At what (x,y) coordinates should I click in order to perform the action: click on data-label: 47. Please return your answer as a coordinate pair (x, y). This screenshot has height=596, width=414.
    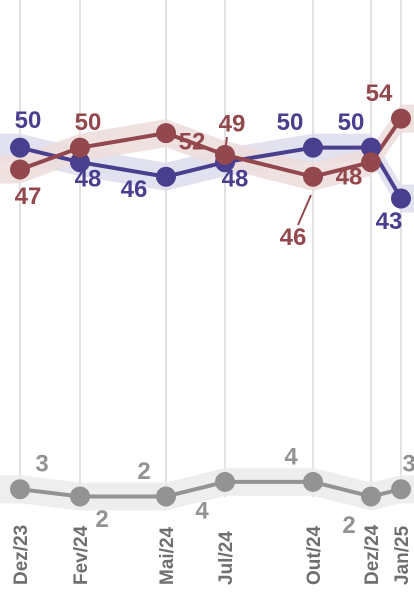
    Looking at the image, I should click on (28, 196).